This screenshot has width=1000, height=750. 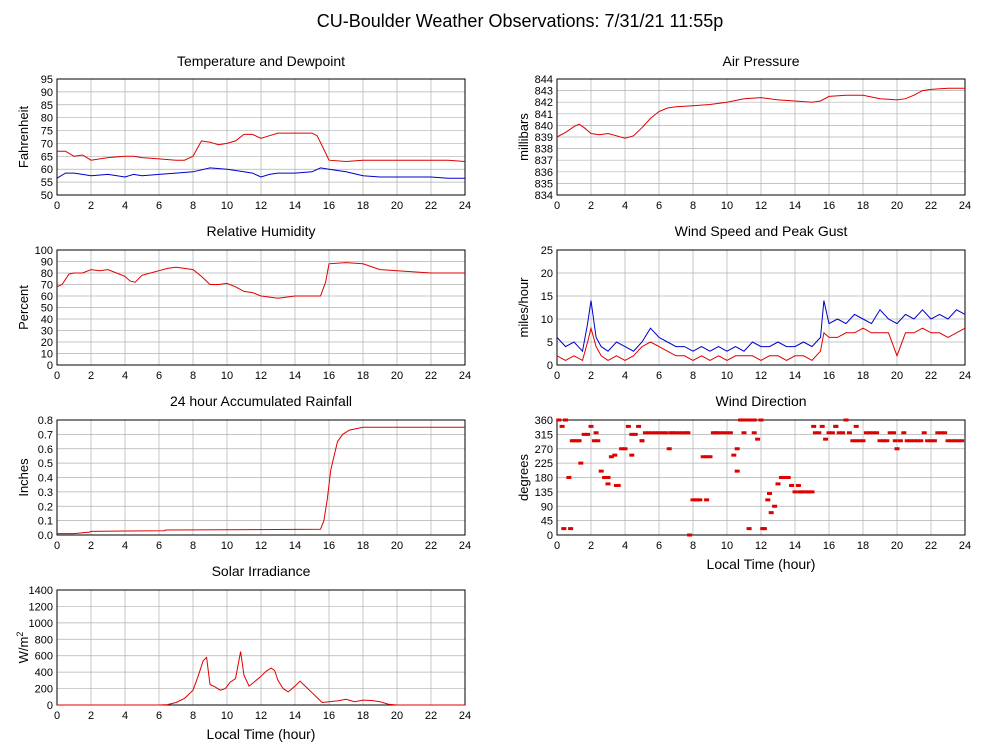 I want to click on y-tick-label: 45, so click(x=547, y=522).